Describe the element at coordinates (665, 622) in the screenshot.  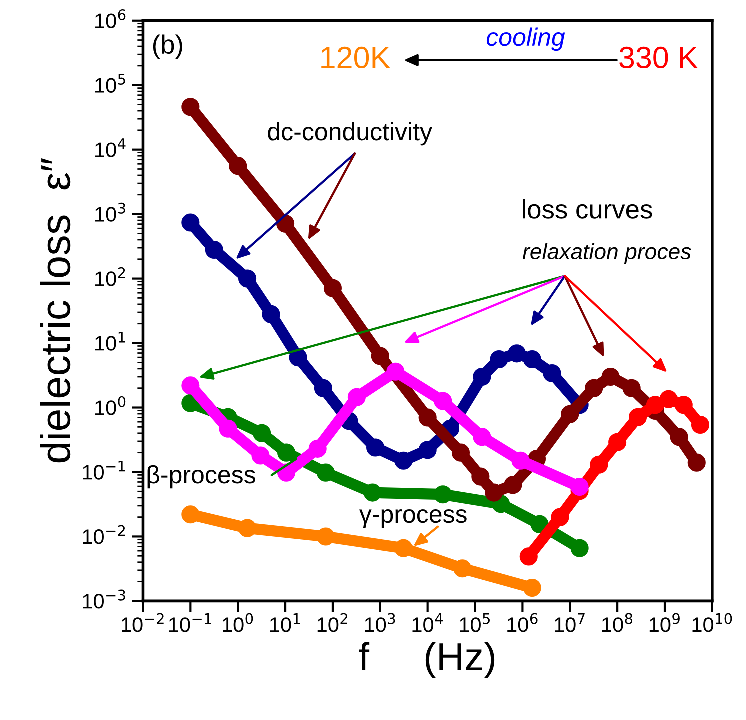
I see `x-tick-label: 10$^{9}$` at that location.